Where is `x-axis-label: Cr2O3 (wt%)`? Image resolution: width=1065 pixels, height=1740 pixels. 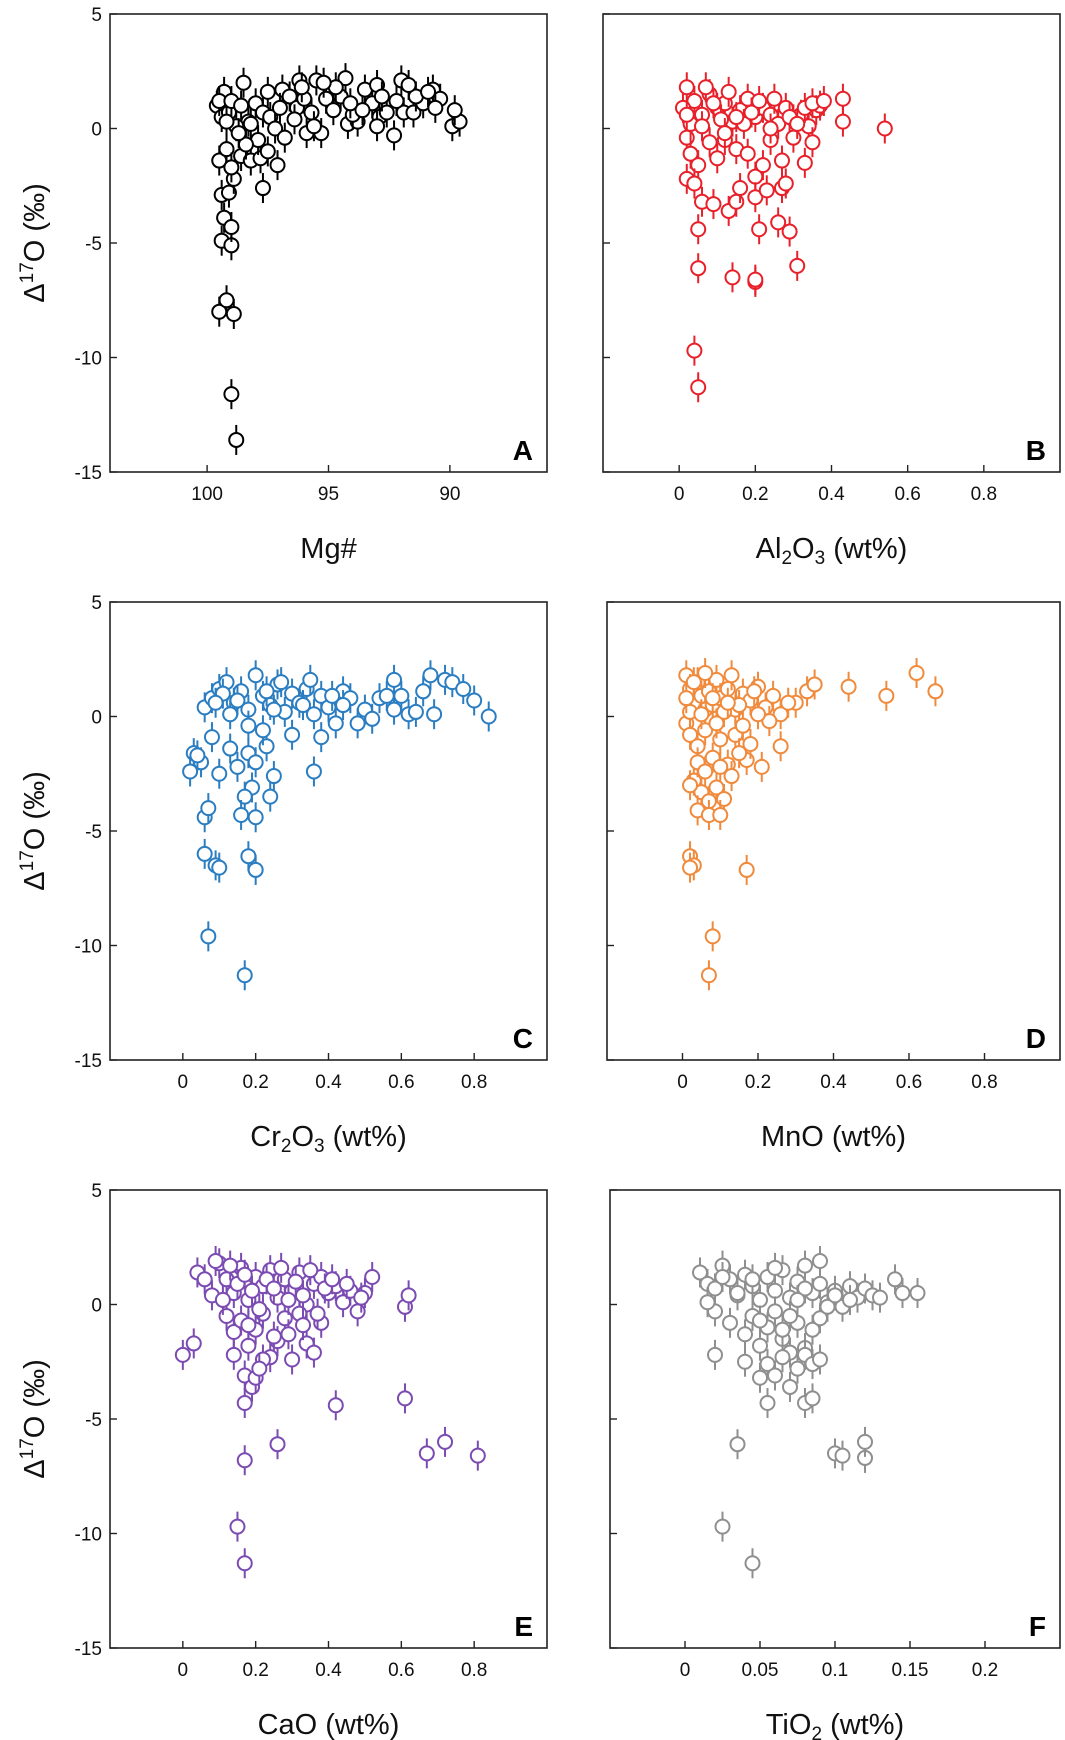
x-axis-label: Cr2O3 (wt%) is located at coordinates (328, 1139).